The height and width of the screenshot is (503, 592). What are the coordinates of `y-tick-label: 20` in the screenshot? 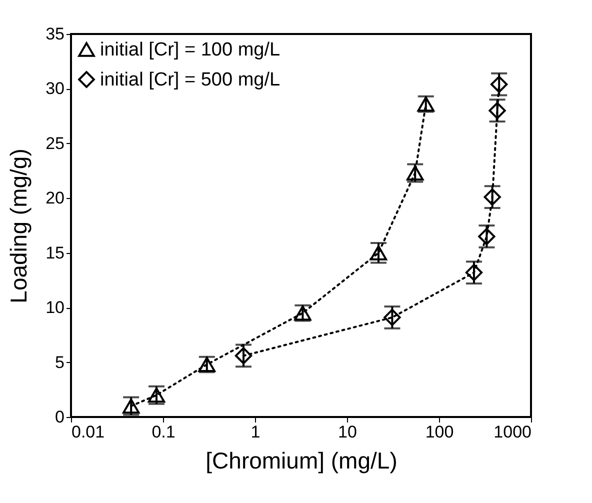 It's located at (55, 198).